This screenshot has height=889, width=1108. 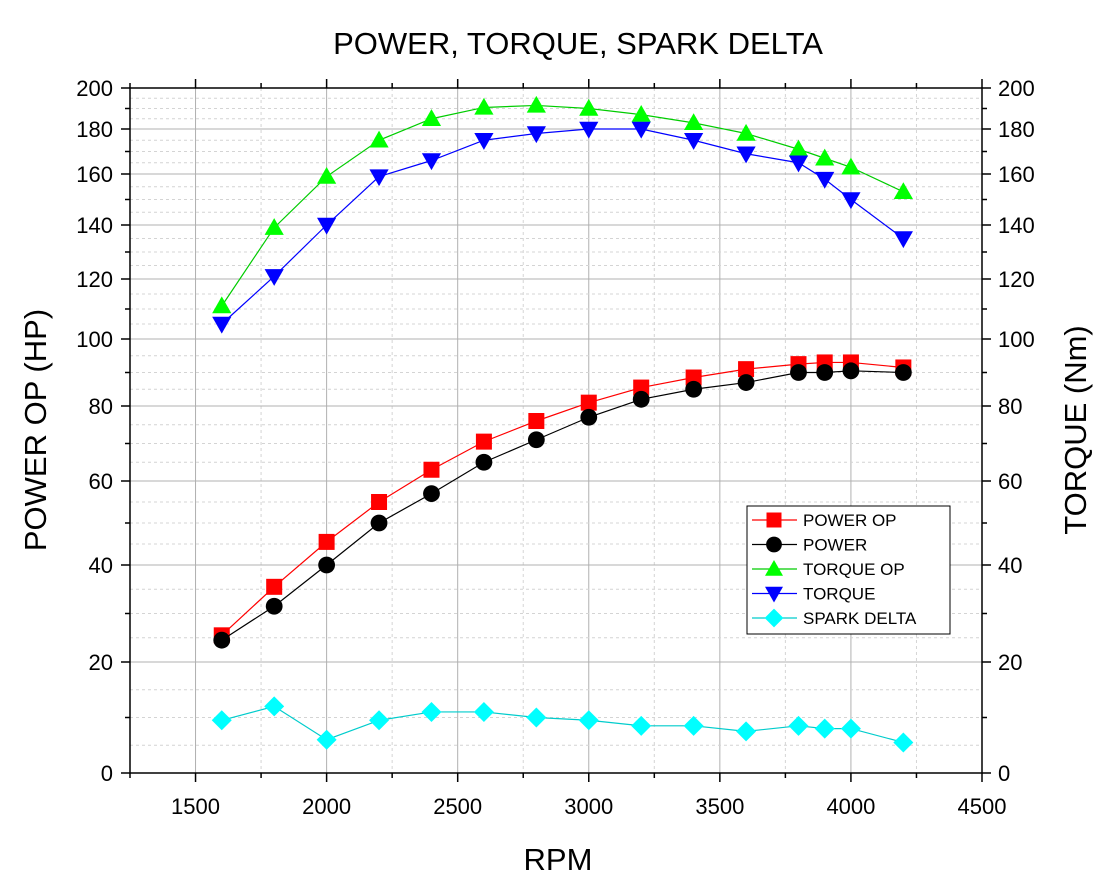 I want to click on y-tick-label-right: 40, so click(x=1010, y=565).